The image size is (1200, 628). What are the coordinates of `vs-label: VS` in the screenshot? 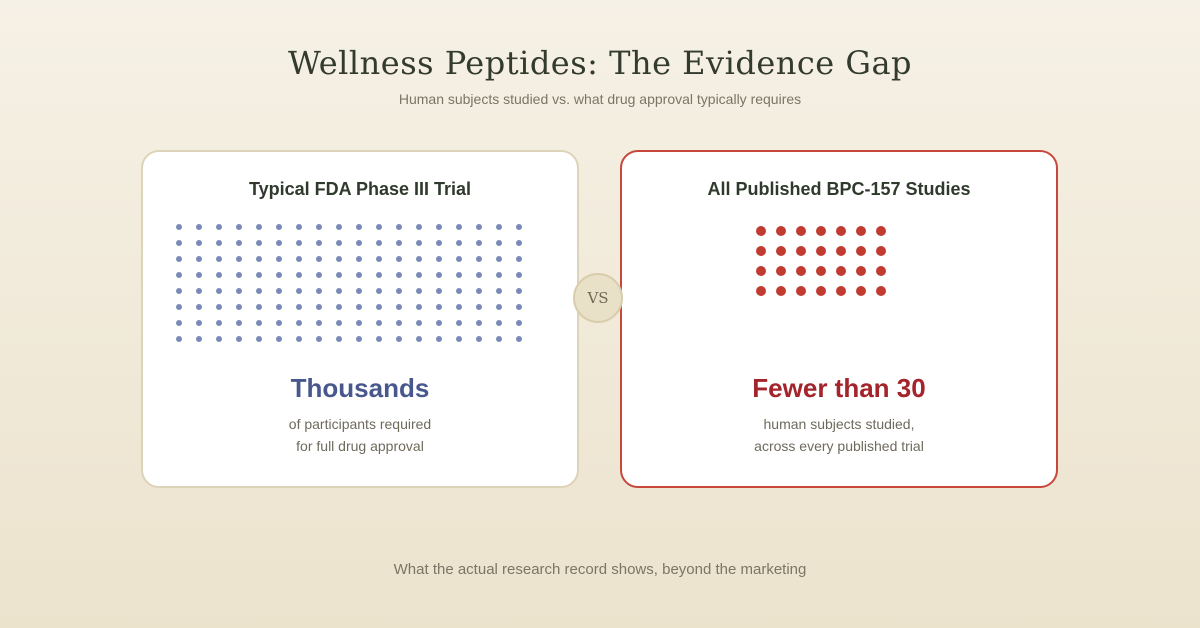 It's located at (598, 298).